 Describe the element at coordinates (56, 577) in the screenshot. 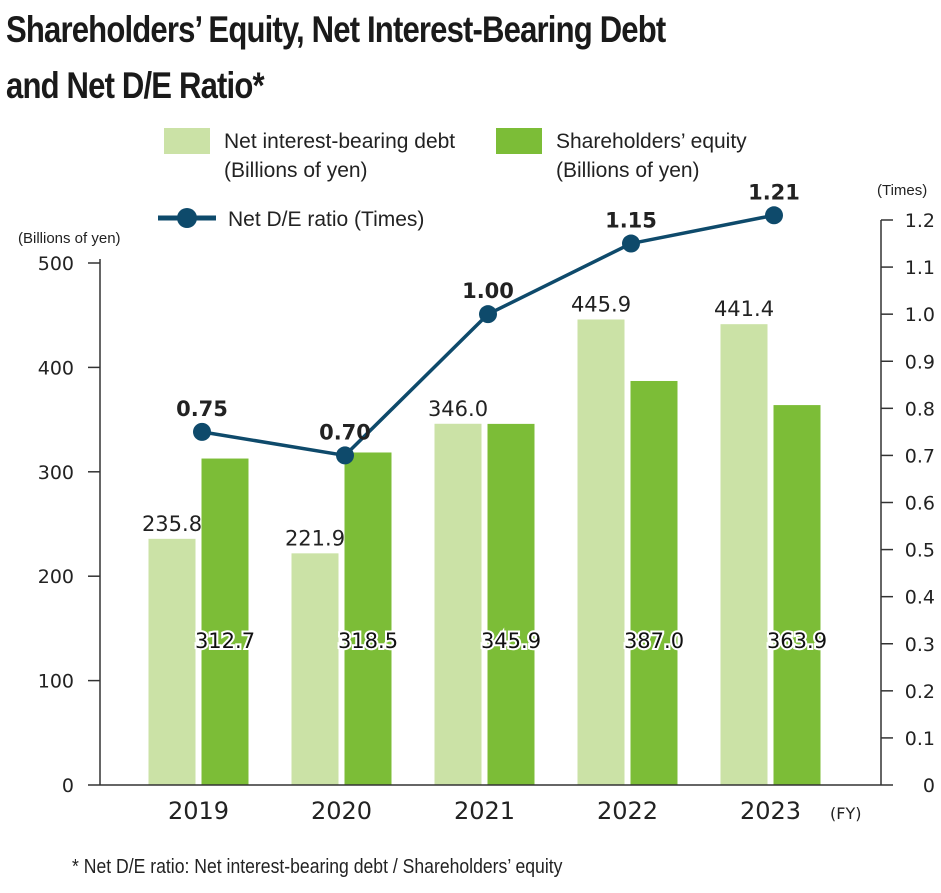

I see `left-tick-label-200: 200` at that location.